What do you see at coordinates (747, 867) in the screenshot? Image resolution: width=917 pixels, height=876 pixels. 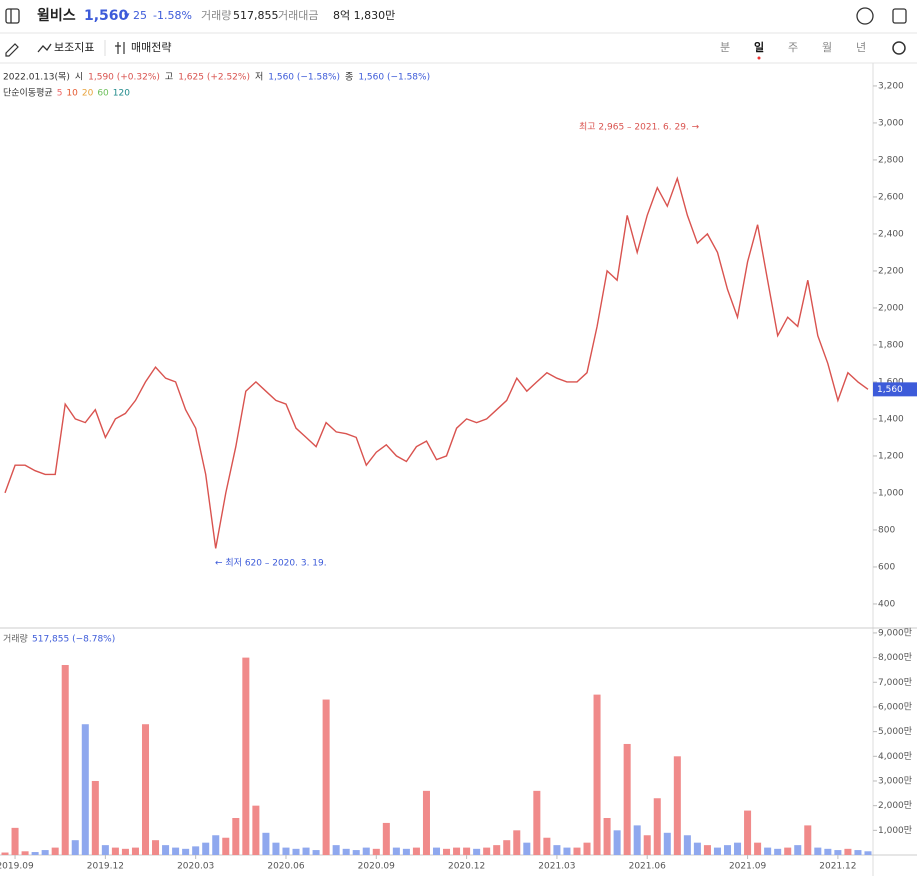 I see `x-tick-label: 2021.09` at bounding box center [747, 867].